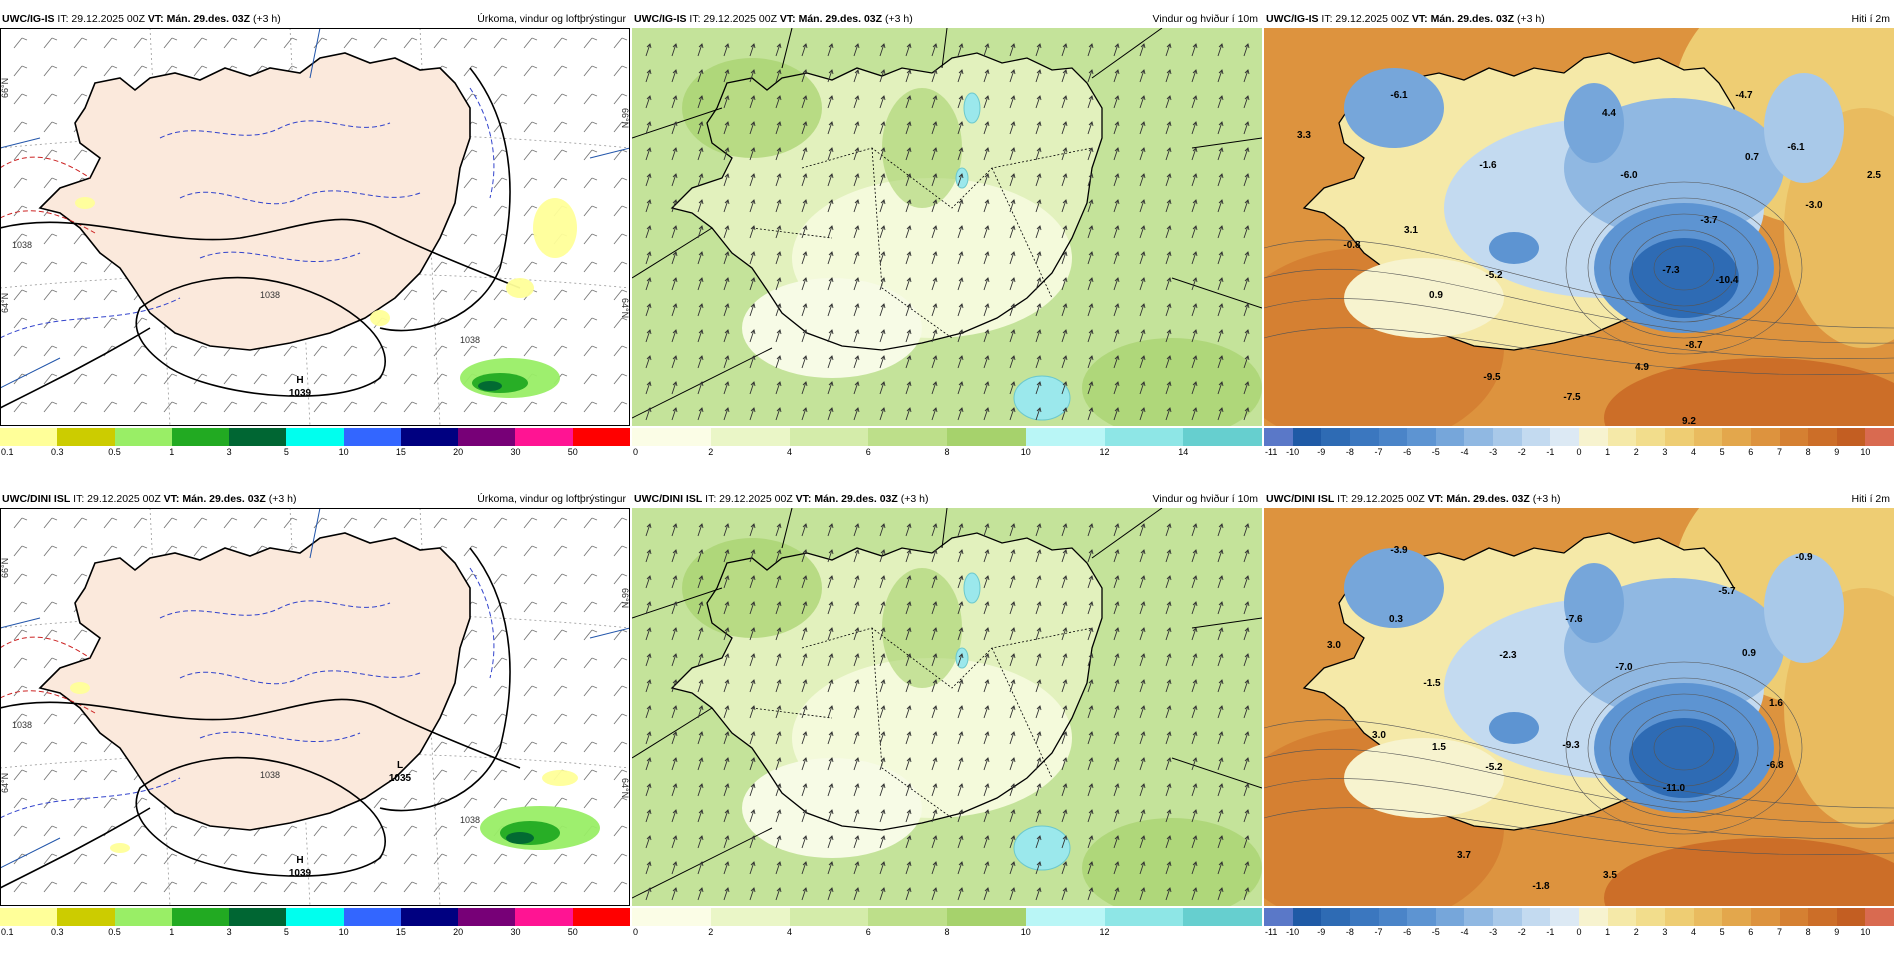 The height and width of the screenshot is (960, 1900). I want to click on wind-colorbar, so click(947, 437).